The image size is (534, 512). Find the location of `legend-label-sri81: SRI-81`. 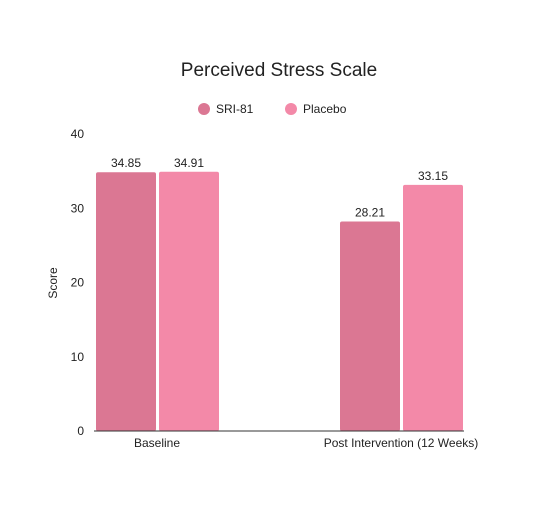

legend-label-sri81: SRI-81 is located at coordinates (235, 109).